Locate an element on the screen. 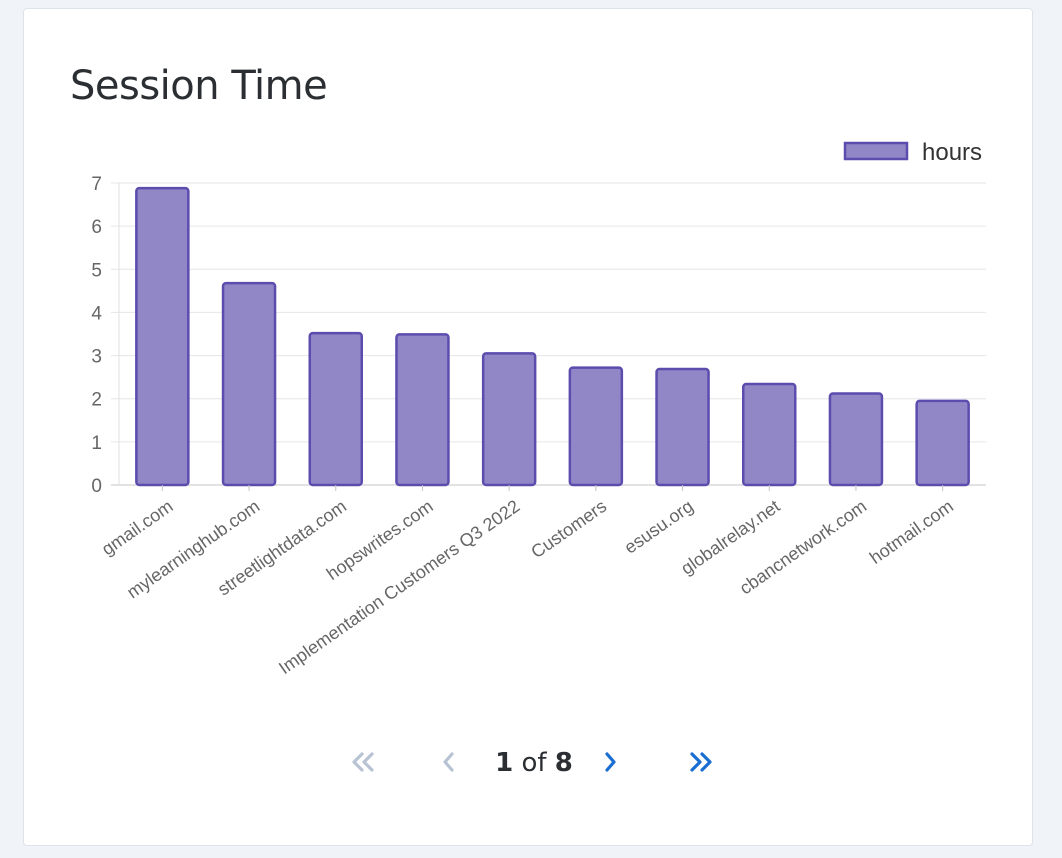 Image resolution: width=1062 pixels, height=858 pixels. y-tick-label: 3 is located at coordinates (96, 357).